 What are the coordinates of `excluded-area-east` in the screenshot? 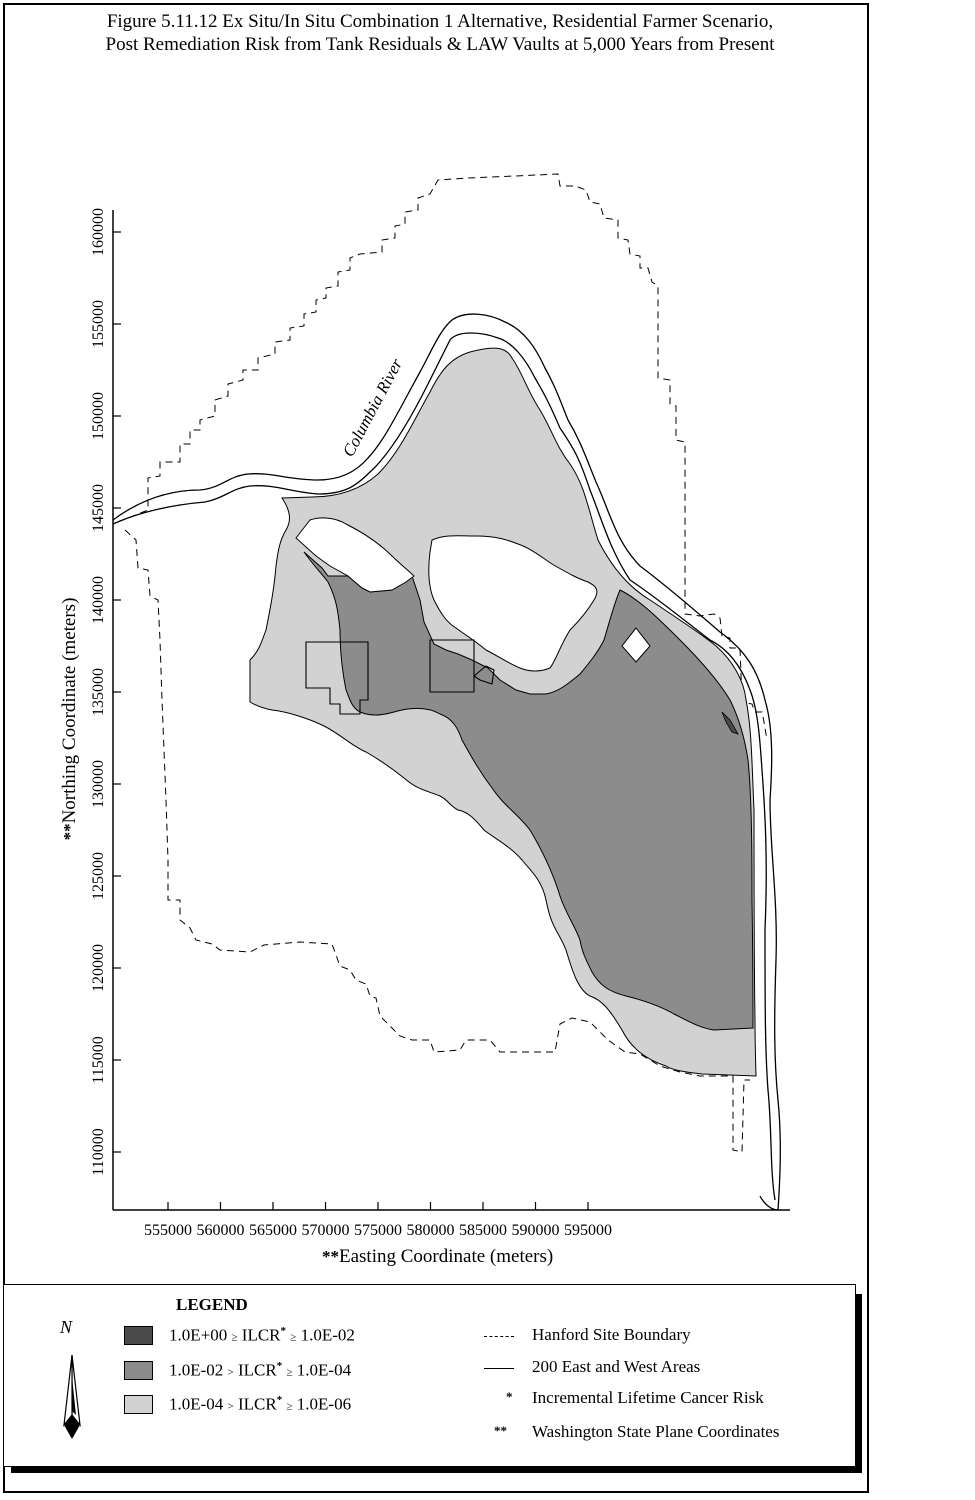 It's located at (513, 603).